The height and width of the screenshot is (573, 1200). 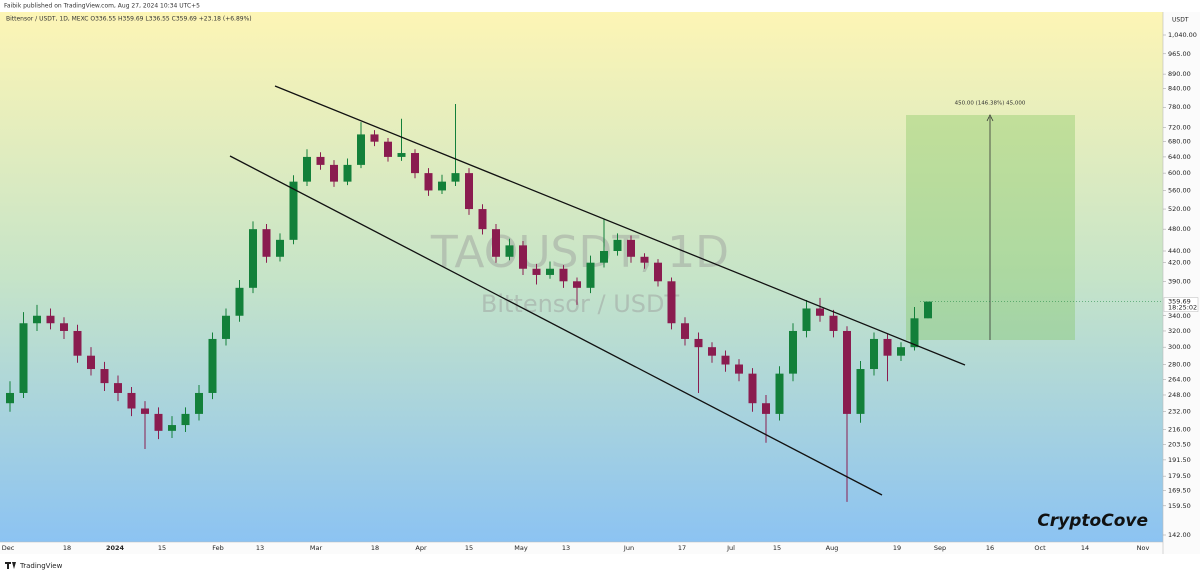 What do you see at coordinates (990, 104) in the screenshot?
I see `measure-label: 450.00 (146.38%) 45,000` at bounding box center [990, 104].